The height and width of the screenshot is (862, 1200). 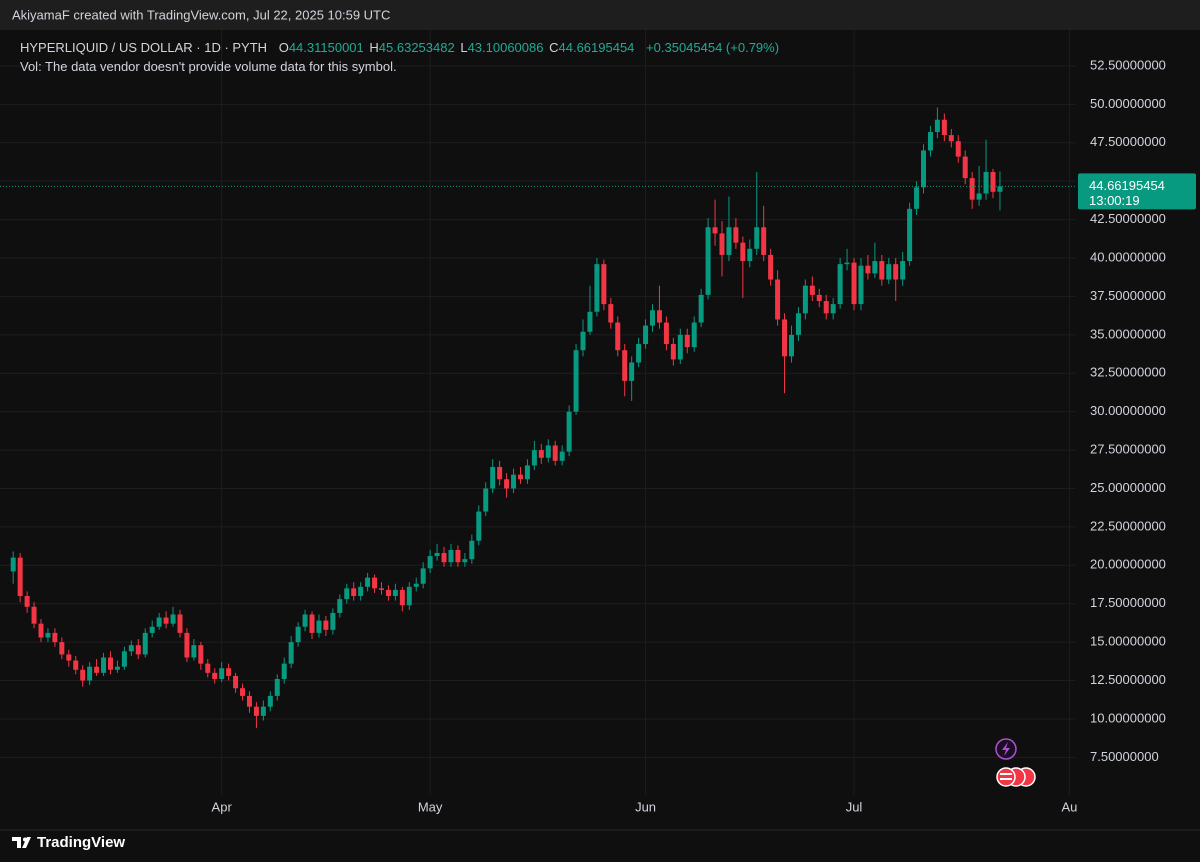 I want to click on y-tick-label: 42.50000000, so click(x=1128, y=218).